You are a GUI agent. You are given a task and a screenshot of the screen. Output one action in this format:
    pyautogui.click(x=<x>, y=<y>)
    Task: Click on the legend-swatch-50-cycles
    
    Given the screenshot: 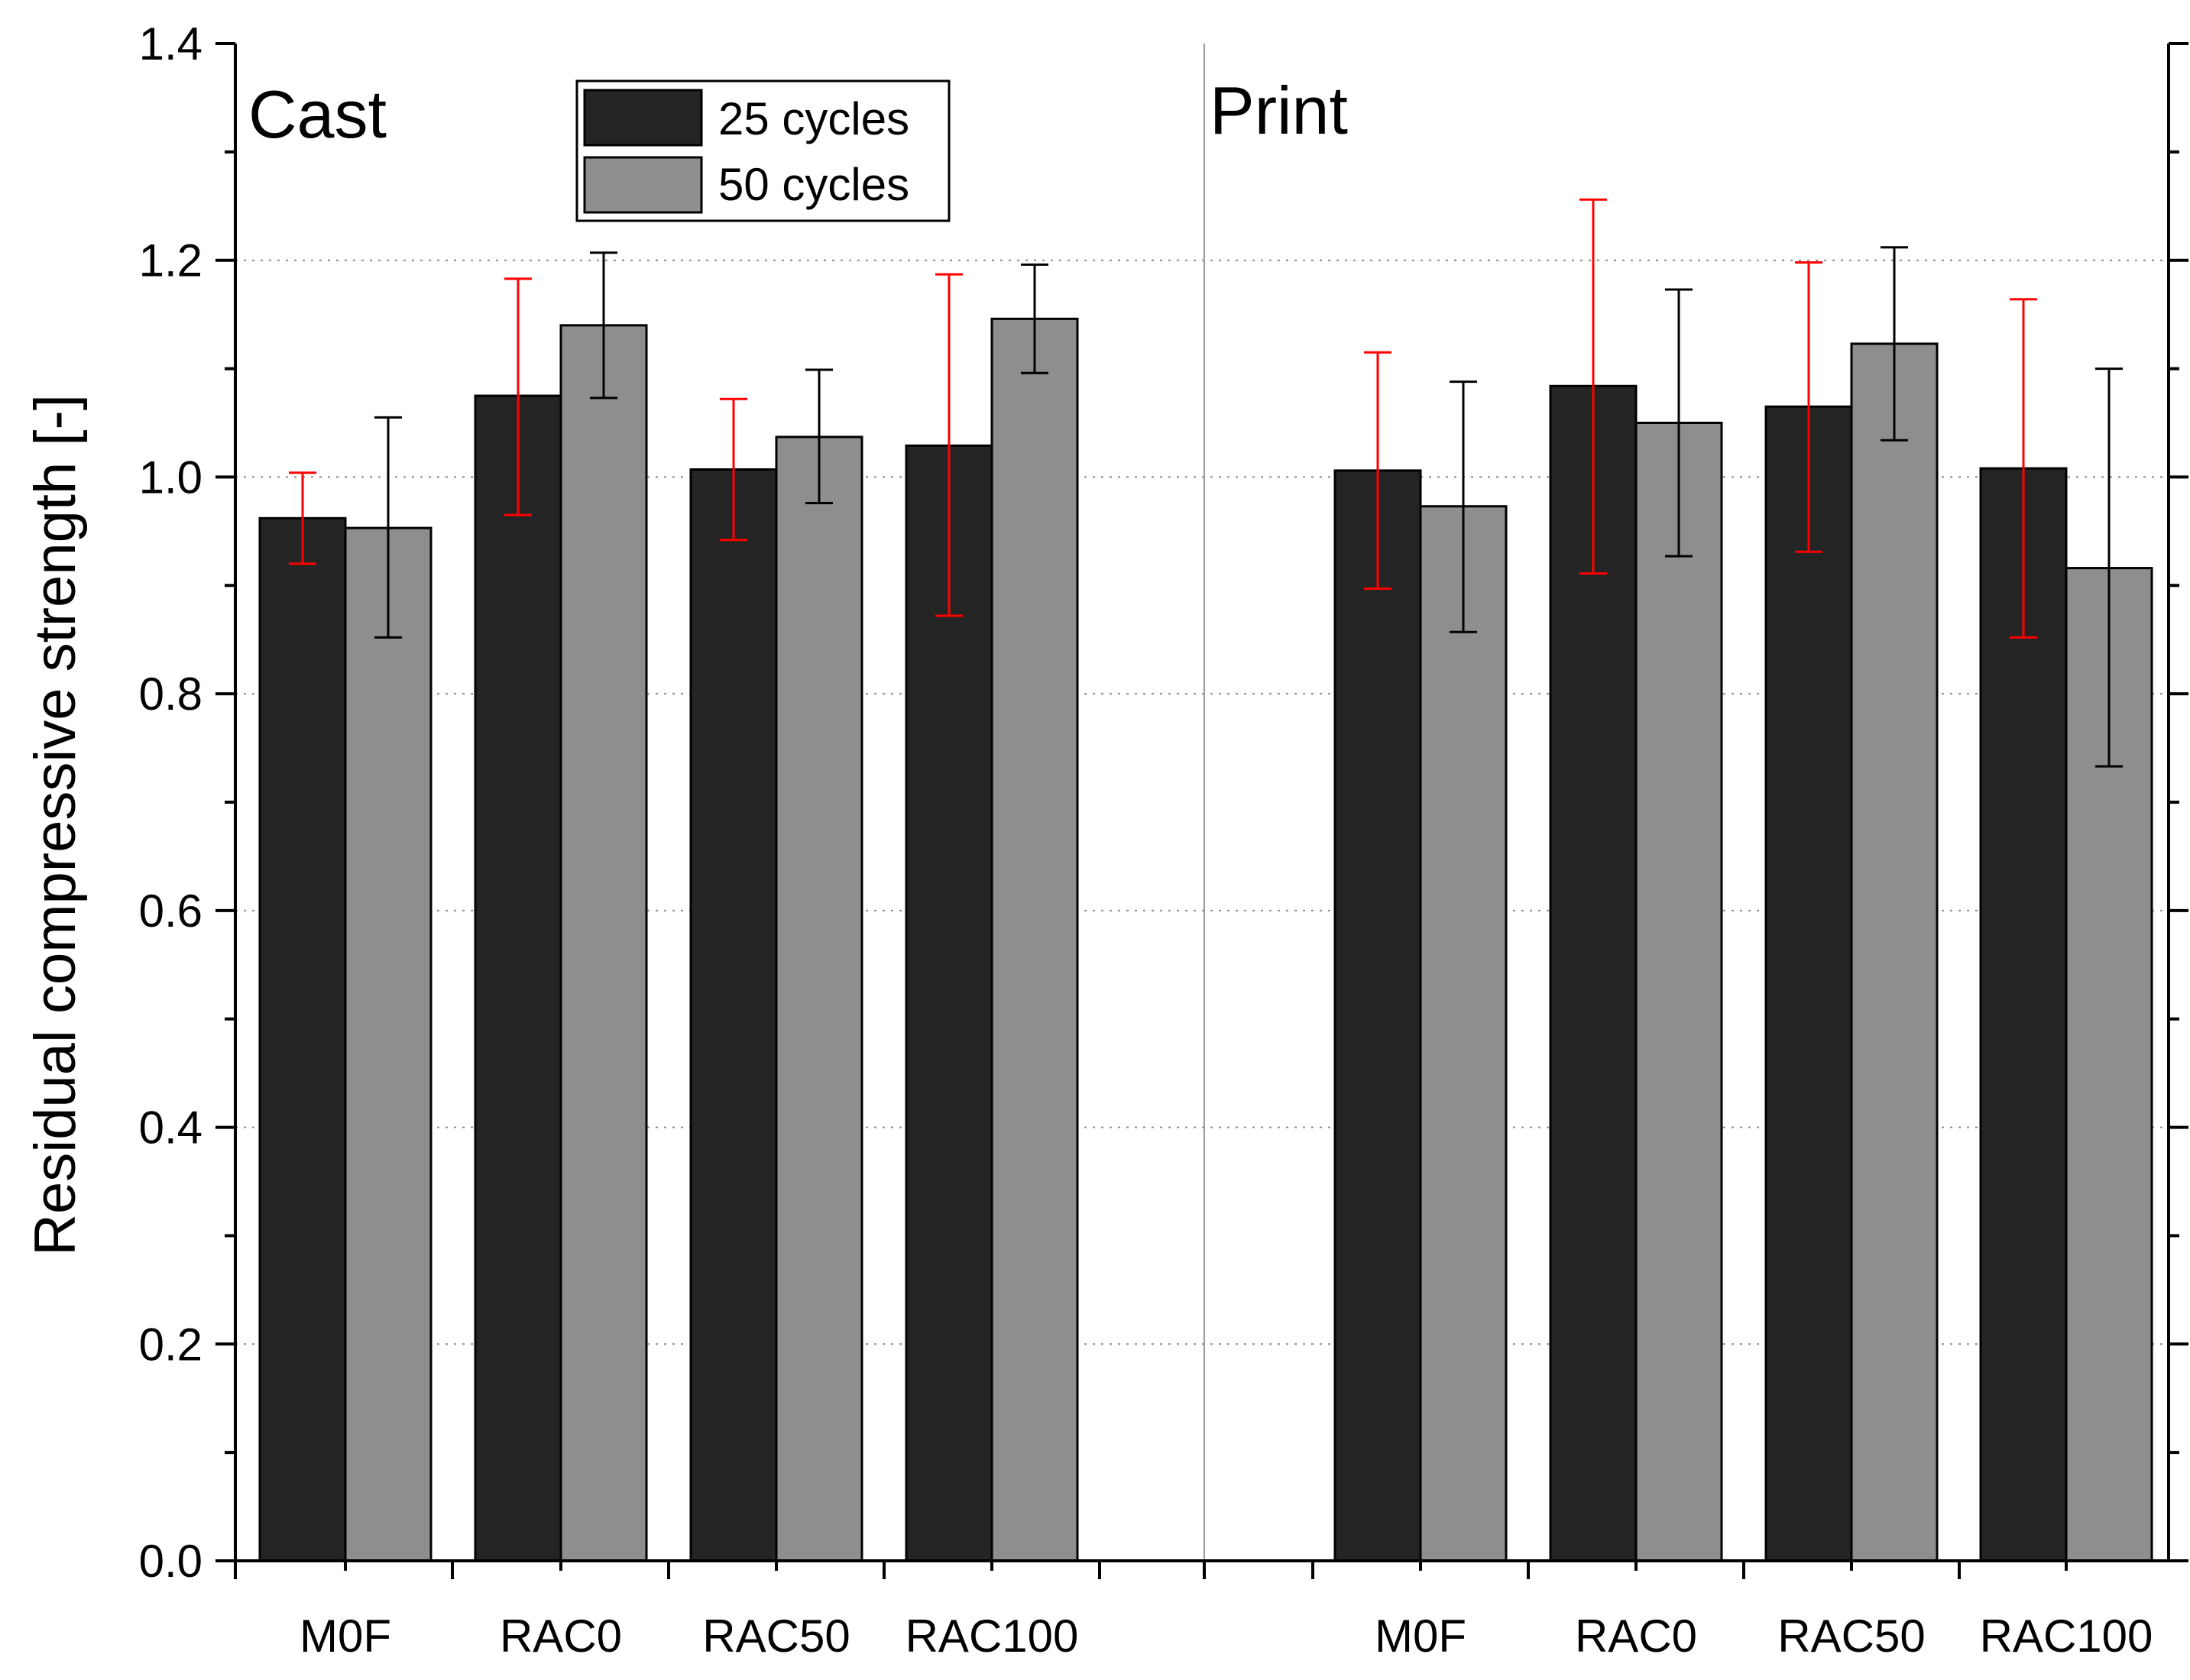 What is the action you would take?
    pyautogui.click(x=643, y=185)
    